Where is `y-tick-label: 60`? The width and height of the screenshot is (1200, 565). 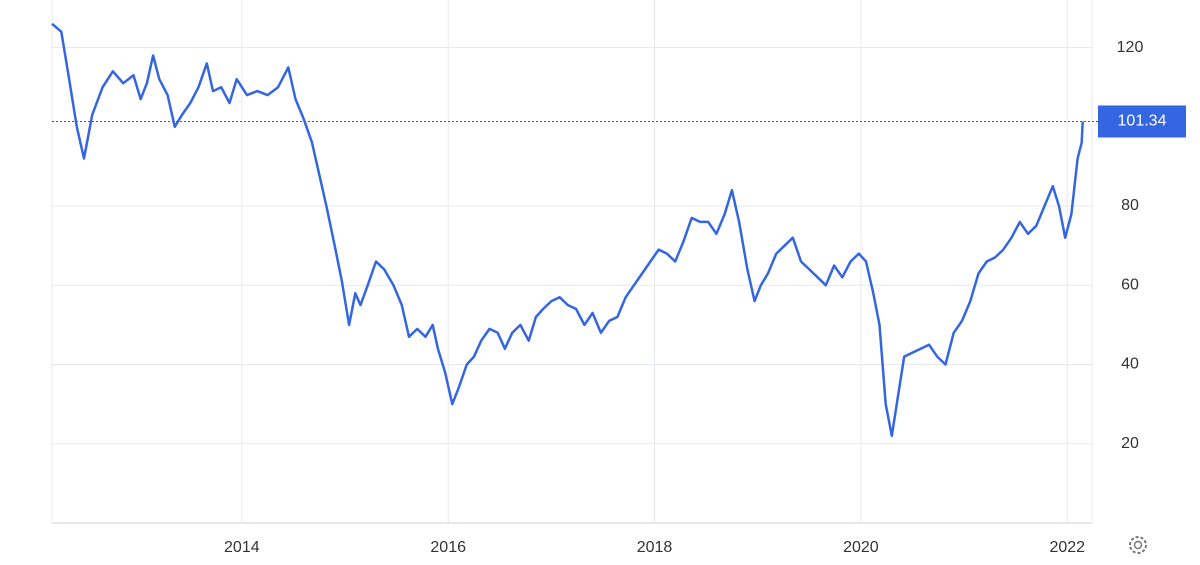
y-tick-label: 60 is located at coordinates (1130, 284).